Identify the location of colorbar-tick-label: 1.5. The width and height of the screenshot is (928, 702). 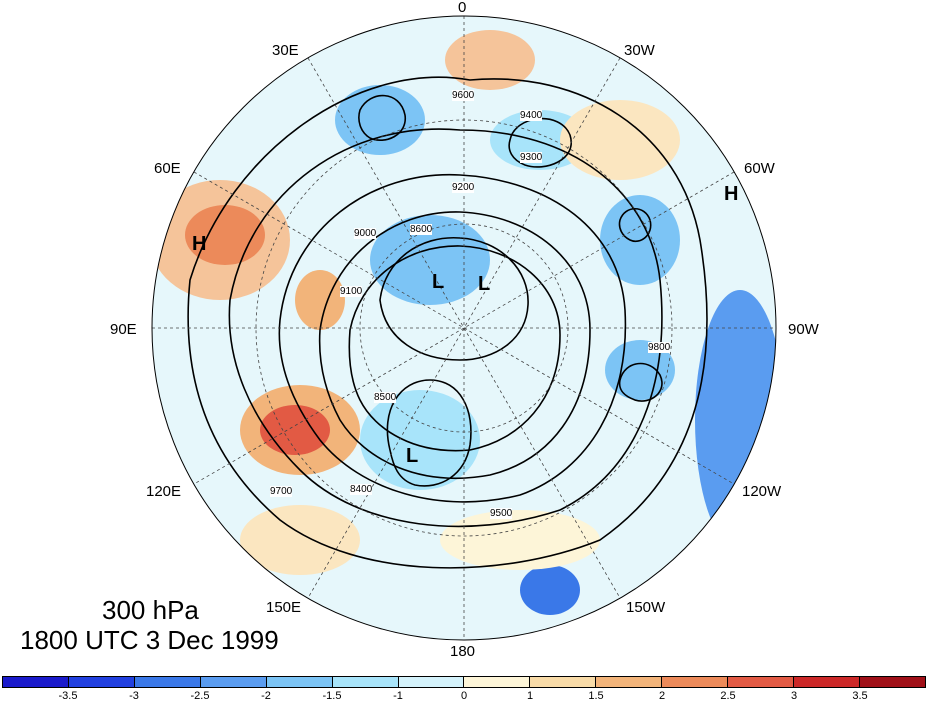
(596, 696).